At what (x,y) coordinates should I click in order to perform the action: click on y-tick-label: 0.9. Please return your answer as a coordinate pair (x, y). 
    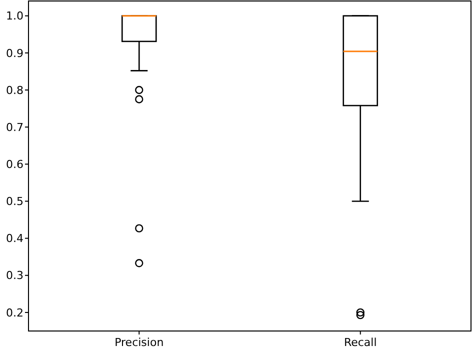
    Looking at the image, I should click on (15, 53).